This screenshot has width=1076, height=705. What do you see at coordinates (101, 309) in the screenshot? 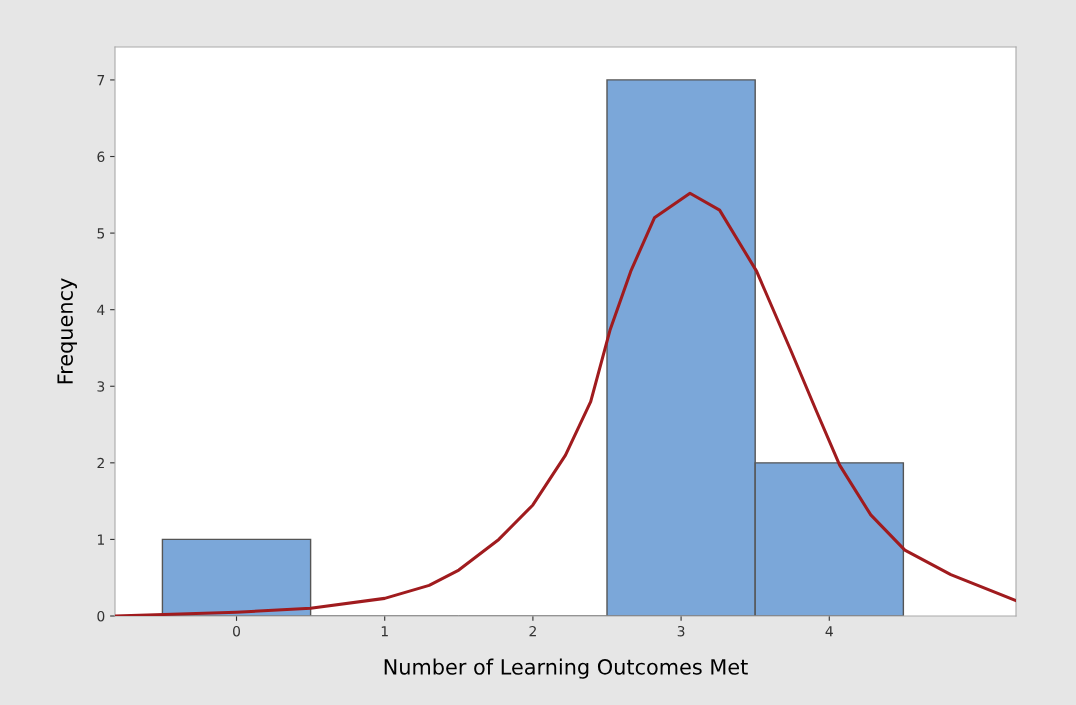
I see `y-tick-label: 4` at bounding box center [101, 309].